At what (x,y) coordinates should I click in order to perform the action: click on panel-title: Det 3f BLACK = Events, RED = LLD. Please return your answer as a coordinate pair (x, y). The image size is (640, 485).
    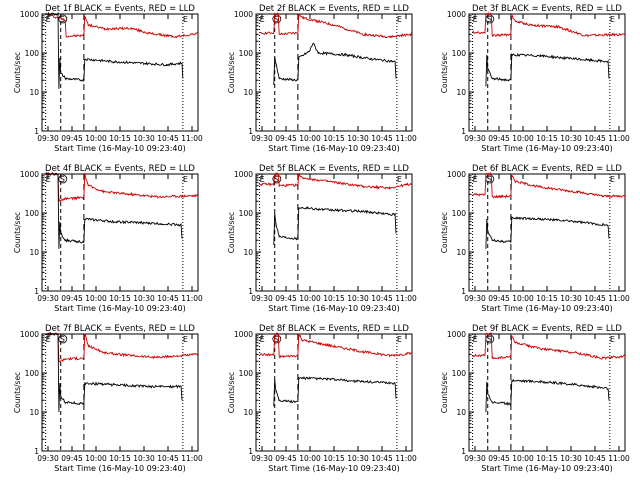
    Looking at the image, I should click on (547, 9).